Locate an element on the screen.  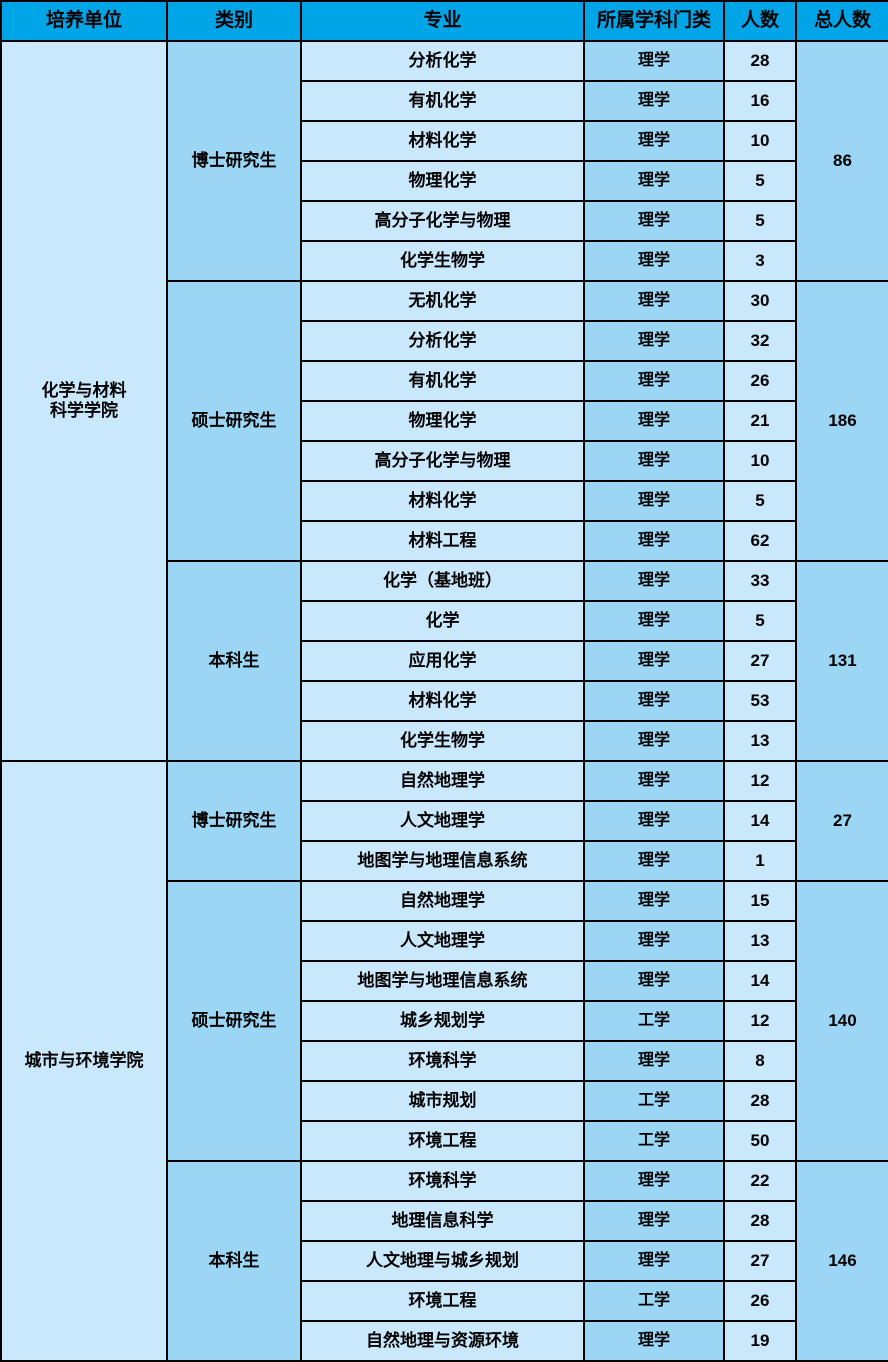
cell-major: 人文地理学 is located at coordinates (442, 821).